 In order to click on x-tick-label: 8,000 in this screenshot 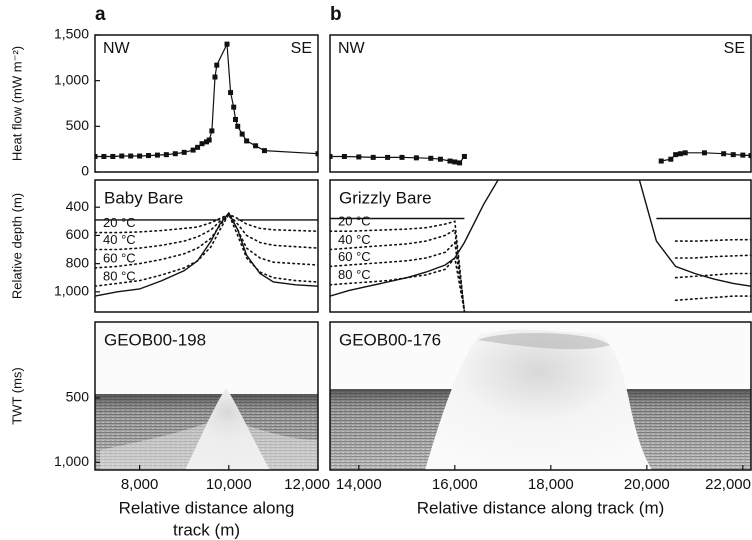, I will do `click(140, 484)`.